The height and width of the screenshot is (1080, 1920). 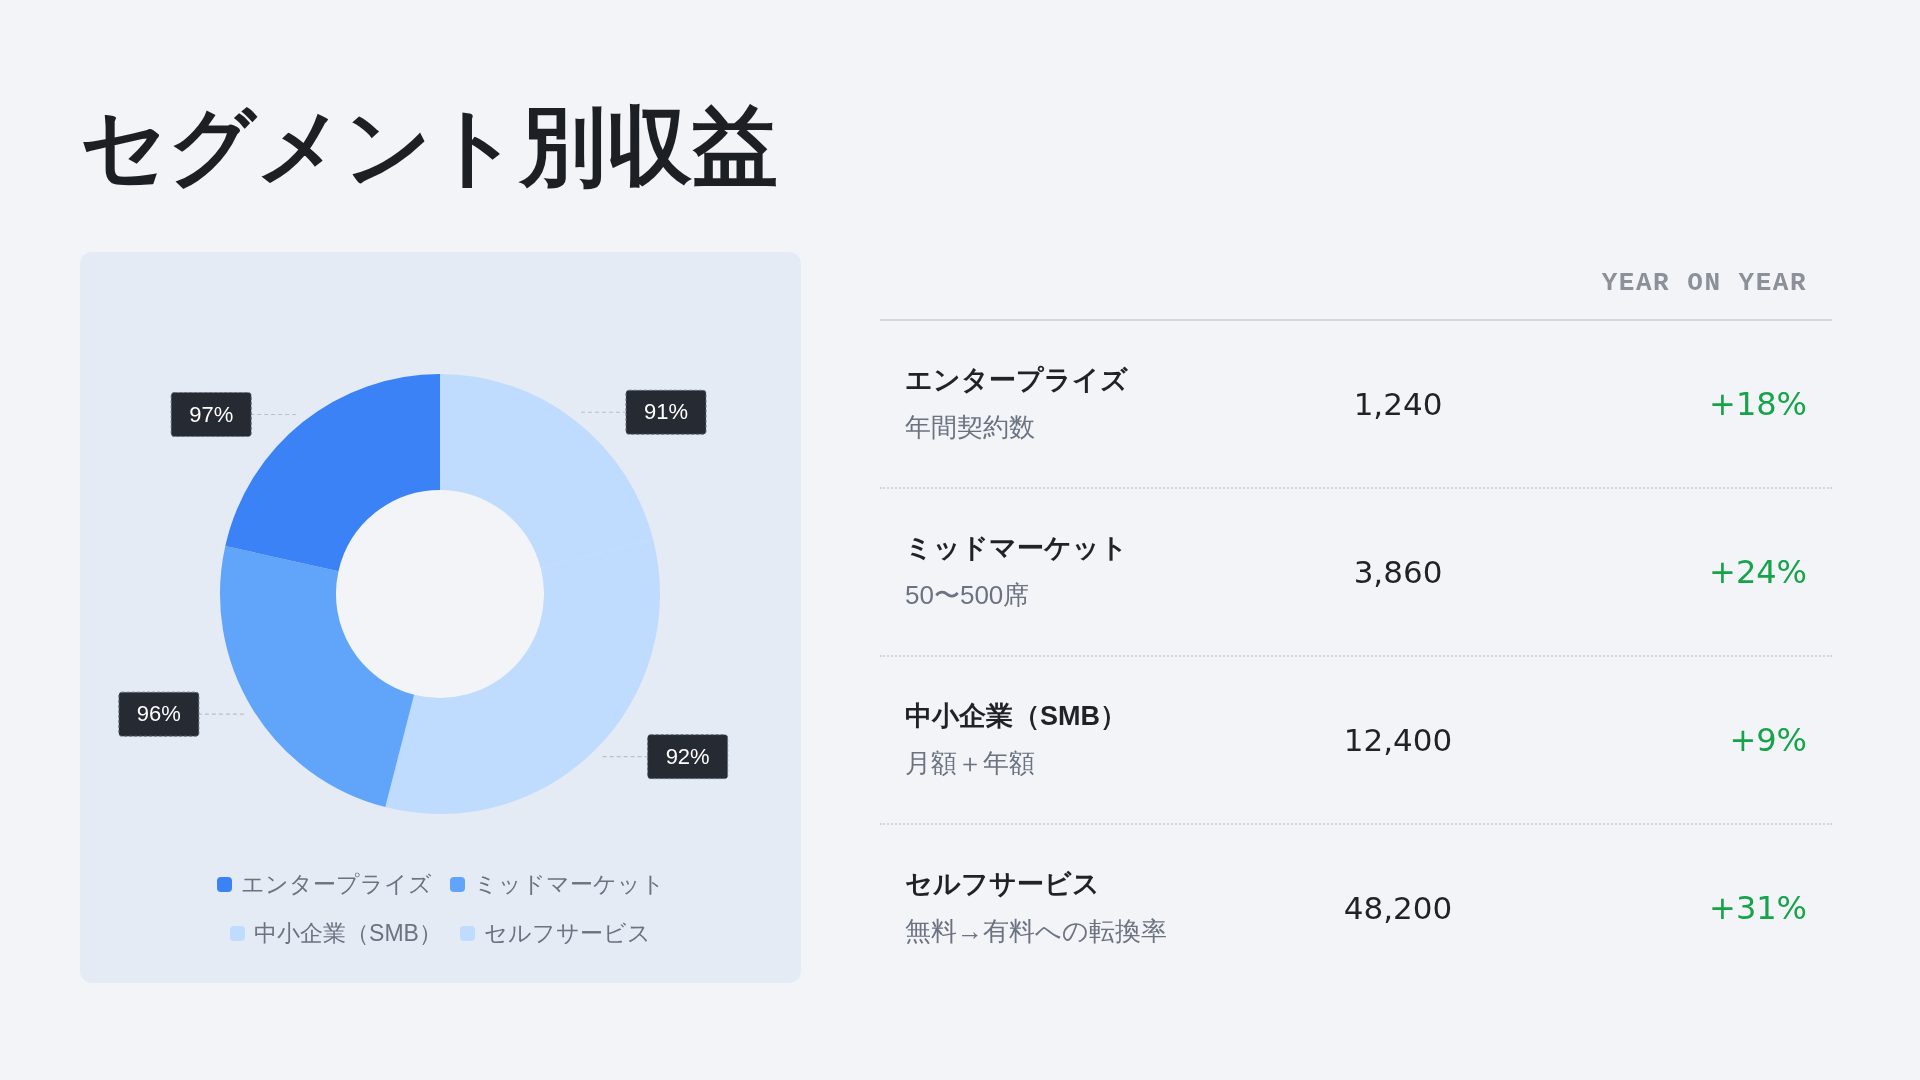 What do you see at coordinates (1036, 931) in the screenshot?
I see `text: 無料→有料への転換率` at bounding box center [1036, 931].